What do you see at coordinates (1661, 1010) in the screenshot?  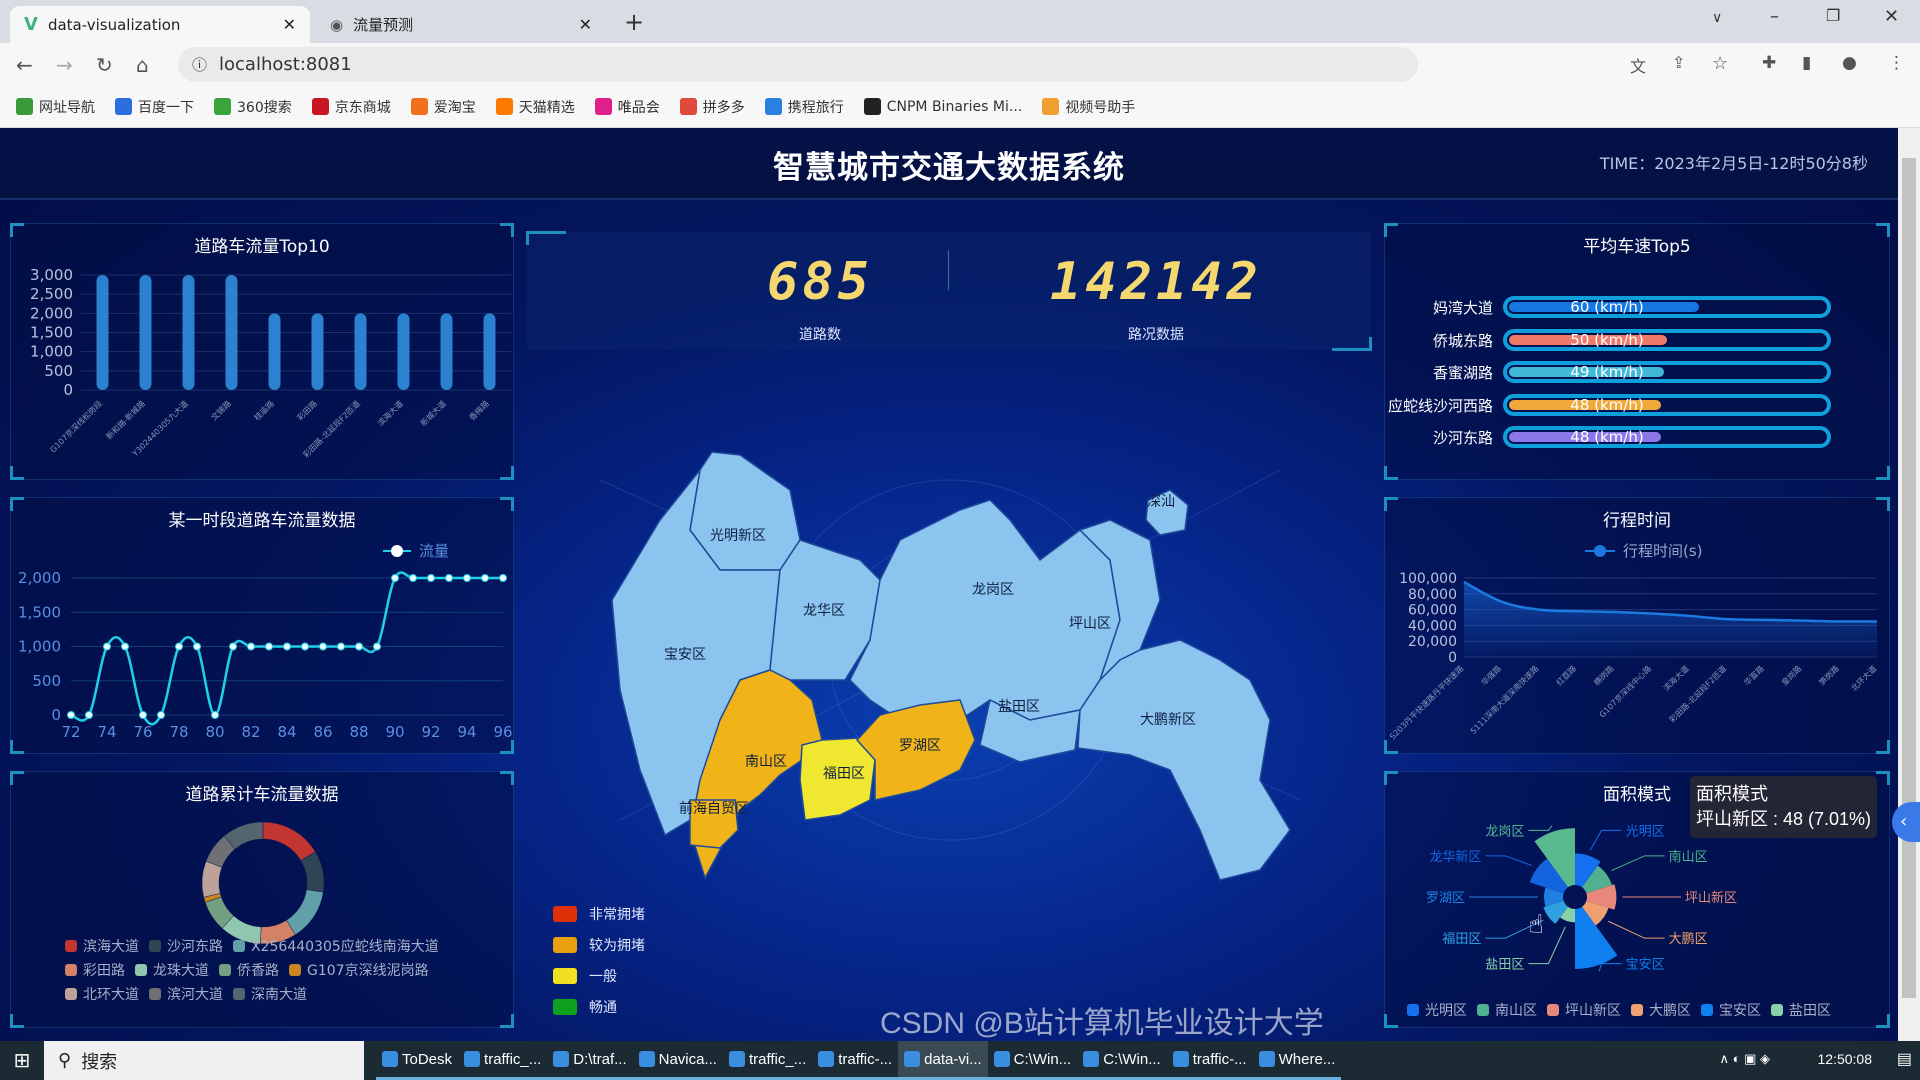 I see `legend-item: 大鹏区` at bounding box center [1661, 1010].